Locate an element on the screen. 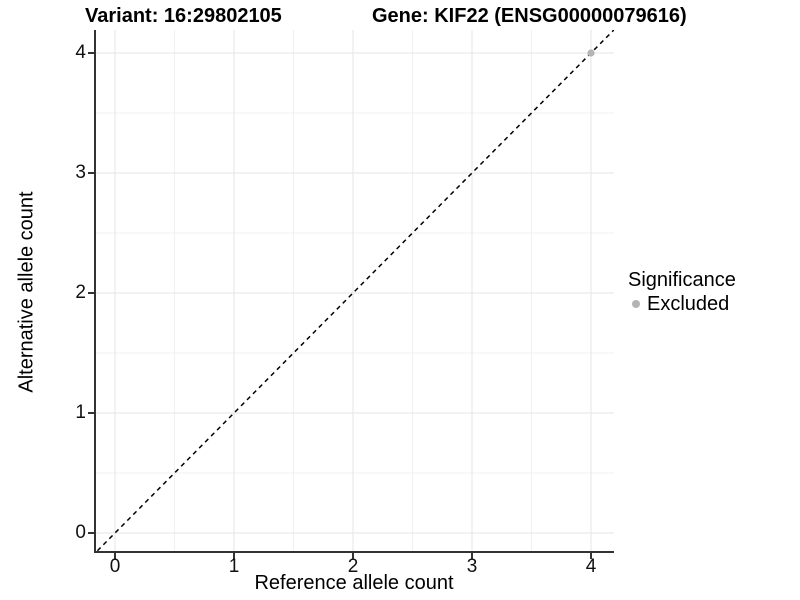 This screenshot has height=600, width=800. gene-title: Gene: KIF22 (ENSG00000079616) is located at coordinates (529, 16).